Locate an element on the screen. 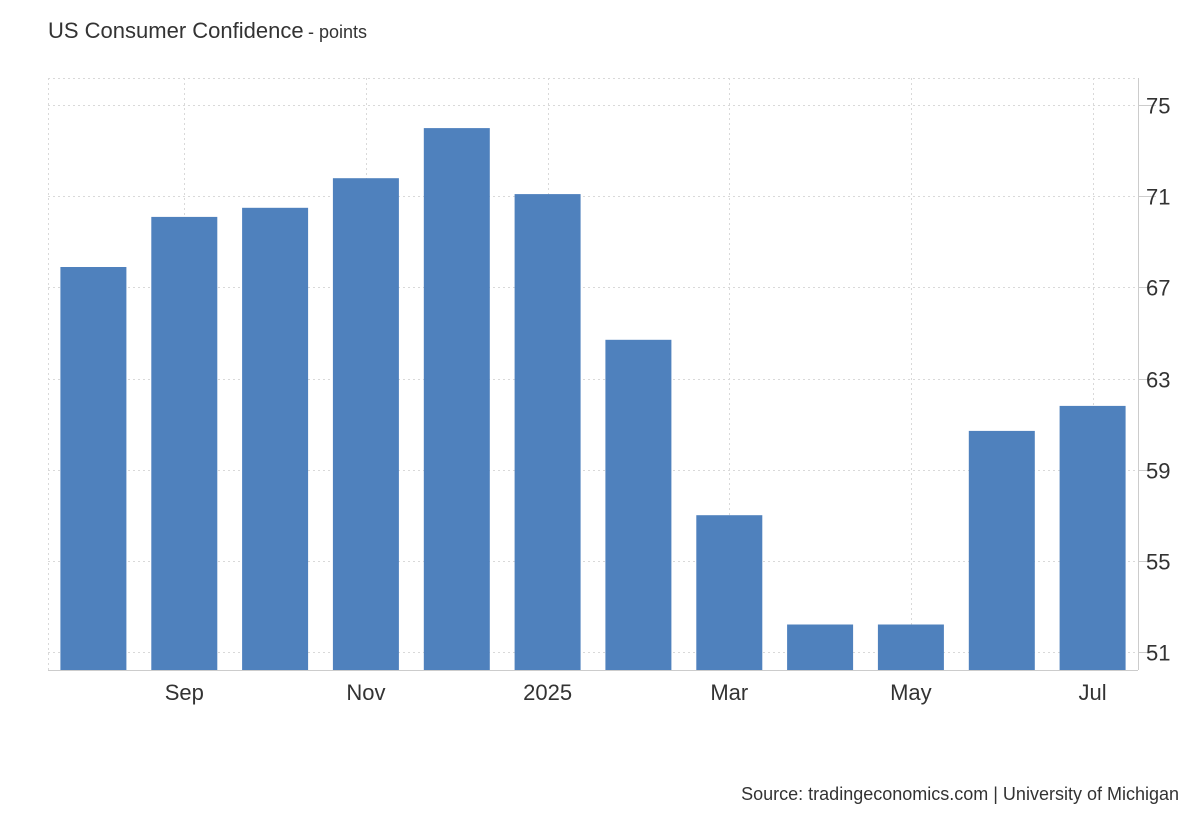 The height and width of the screenshot is (820, 1200). chart-header: US Consumer Confidence - points is located at coordinates (207, 31).